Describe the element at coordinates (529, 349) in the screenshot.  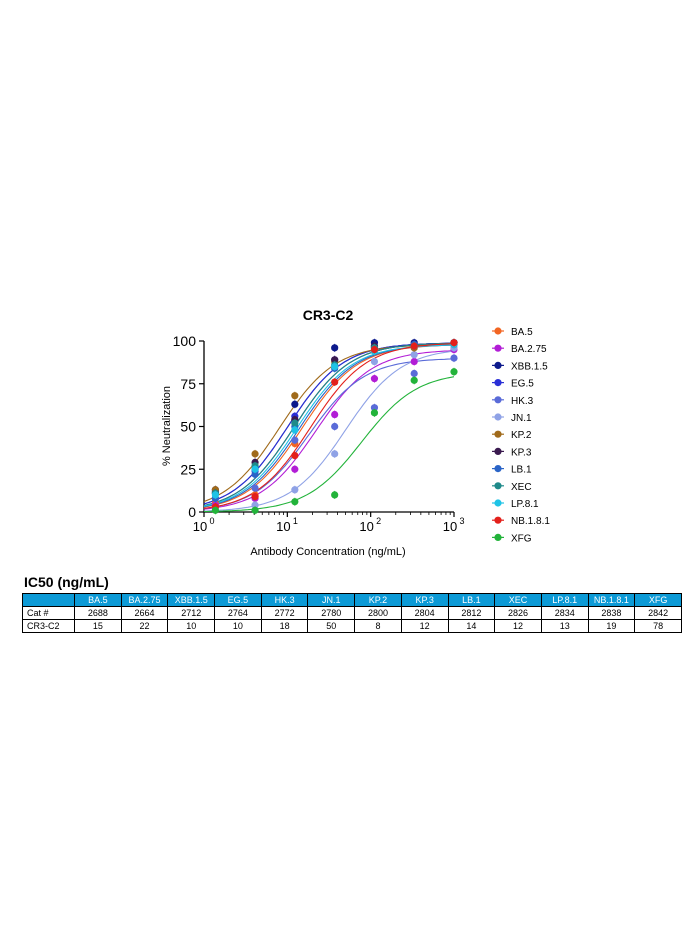
I see `legend-label: BA.2.75` at that location.